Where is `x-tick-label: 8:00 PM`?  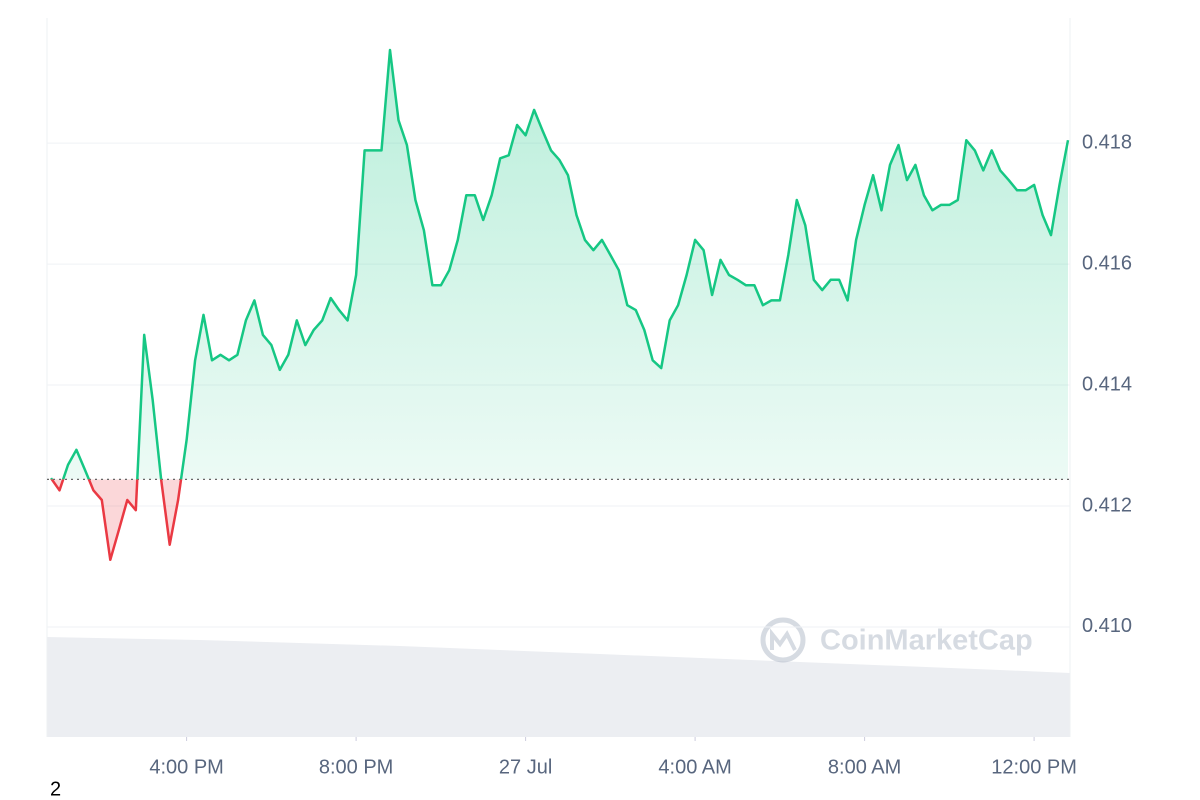 x-tick-label: 8:00 PM is located at coordinates (356, 767).